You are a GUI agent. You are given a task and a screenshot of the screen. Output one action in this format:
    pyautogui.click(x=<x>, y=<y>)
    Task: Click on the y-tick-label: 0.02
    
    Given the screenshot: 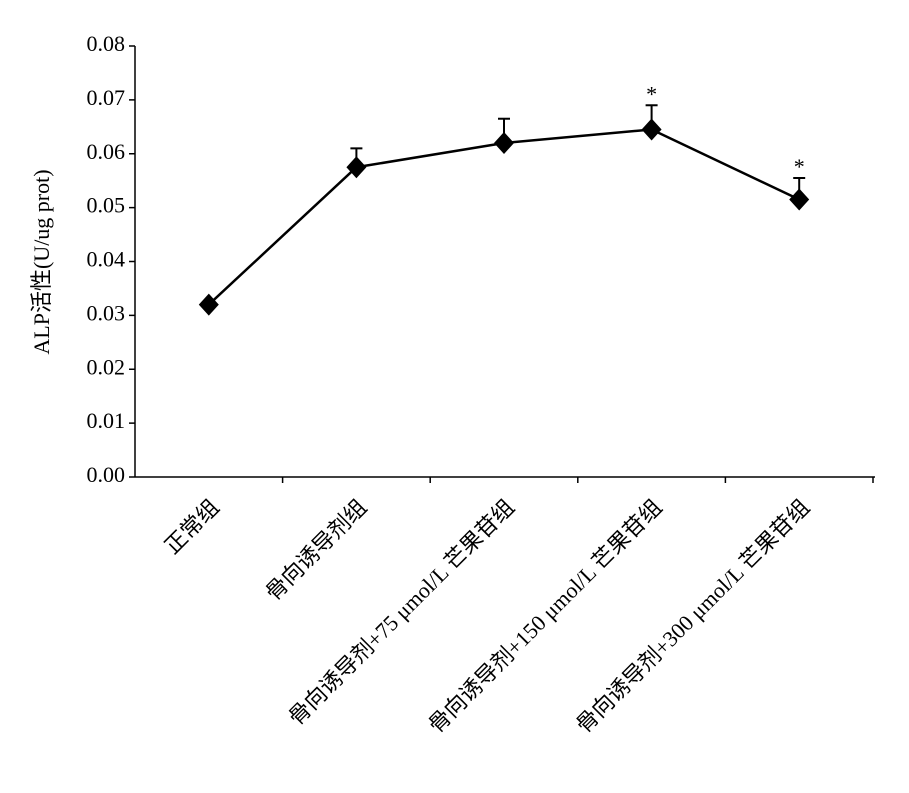 What is the action you would take?
    pyautogui.click(x=106, y=366)
    